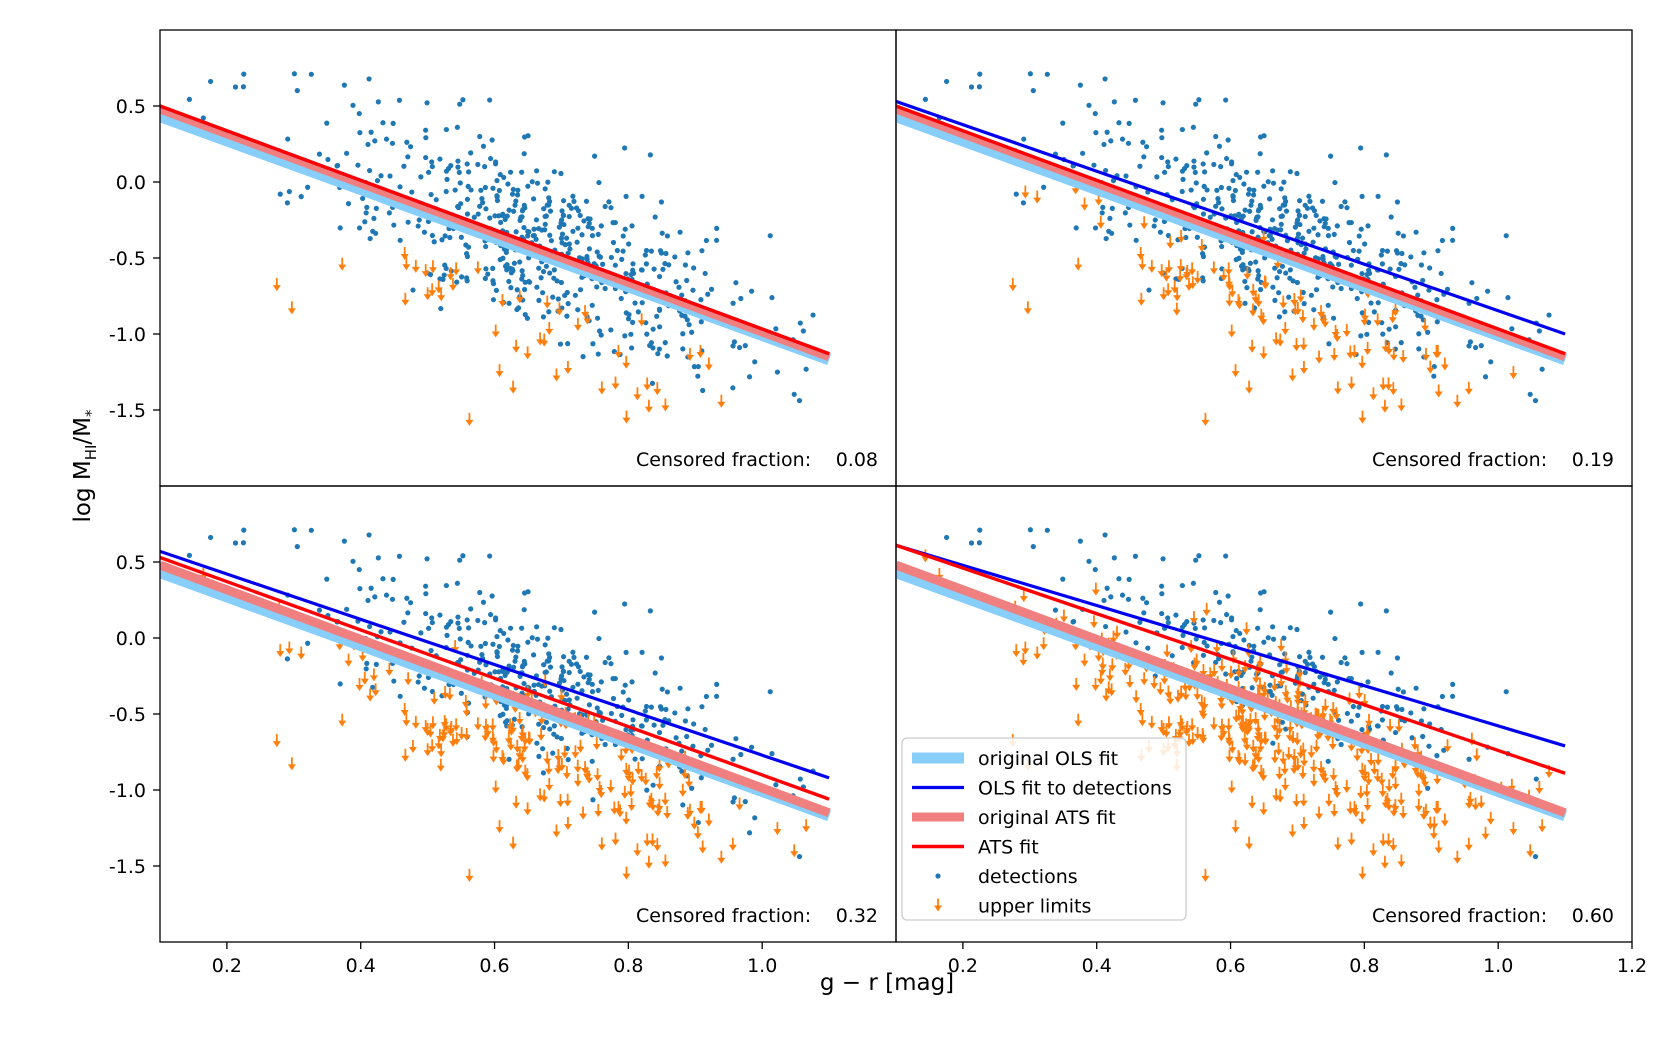 This screenshot has width=1661, height=1038. What do you see at coordinates (1047, 818) in the screenshot?
I see `legend-label: original ATS fit` at bounding box center [1047, 818].